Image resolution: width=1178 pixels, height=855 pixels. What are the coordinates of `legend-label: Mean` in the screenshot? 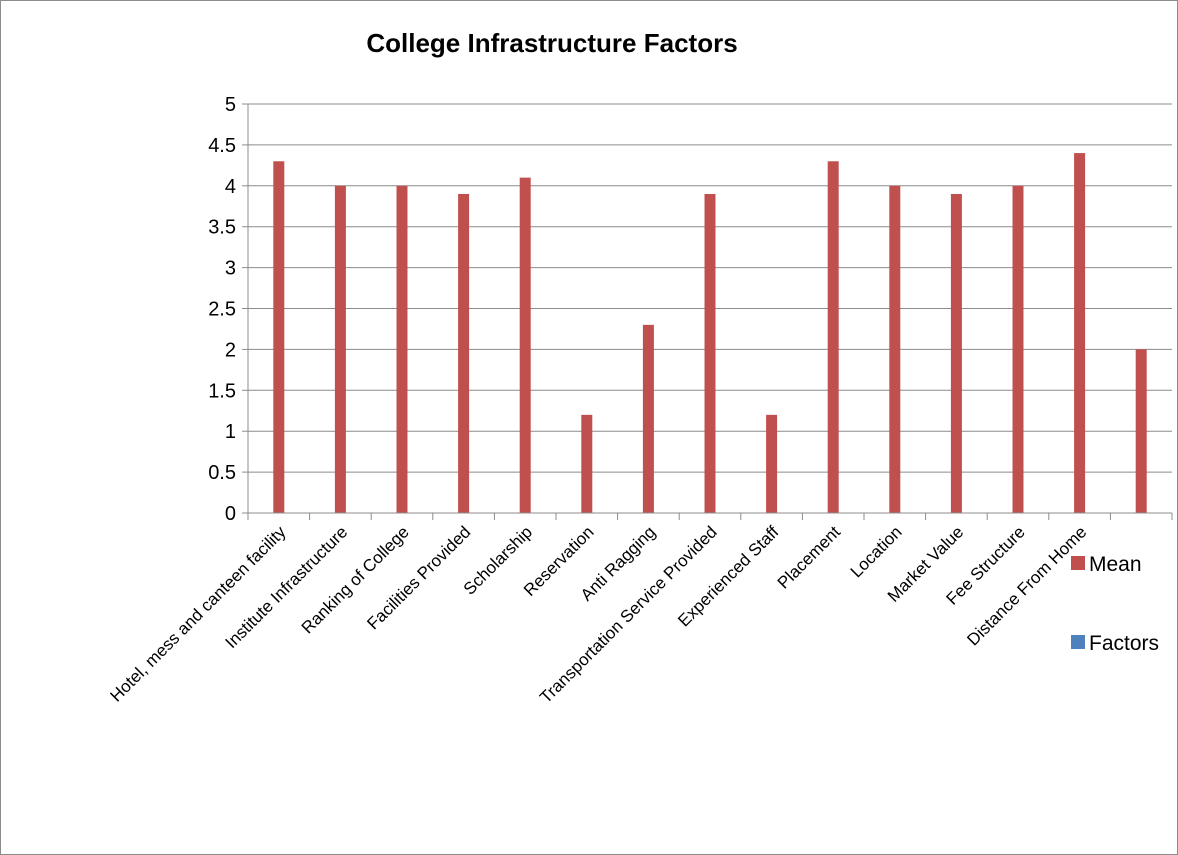 It's located at (1115, 564).